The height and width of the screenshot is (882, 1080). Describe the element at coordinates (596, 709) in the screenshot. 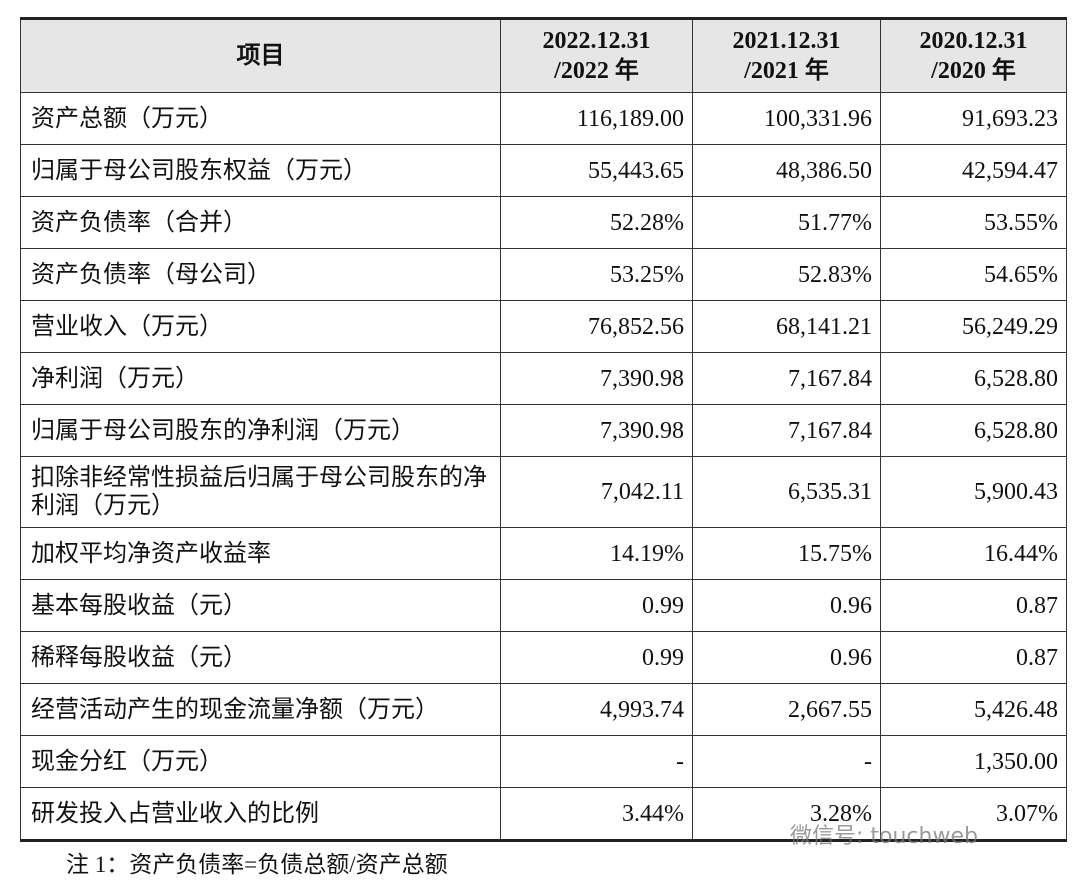

I see `value-cell: 4,993.74` at that location.